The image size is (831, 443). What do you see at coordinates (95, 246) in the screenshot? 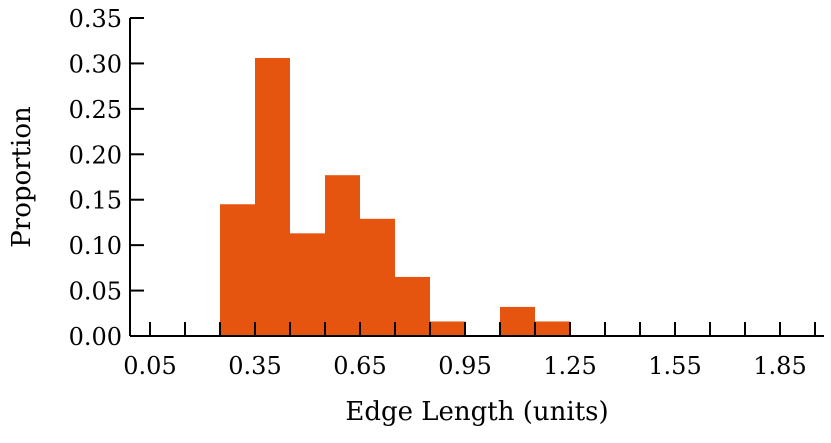
I see `y-tick-label: 0.10` at bounding box center [95, 246].